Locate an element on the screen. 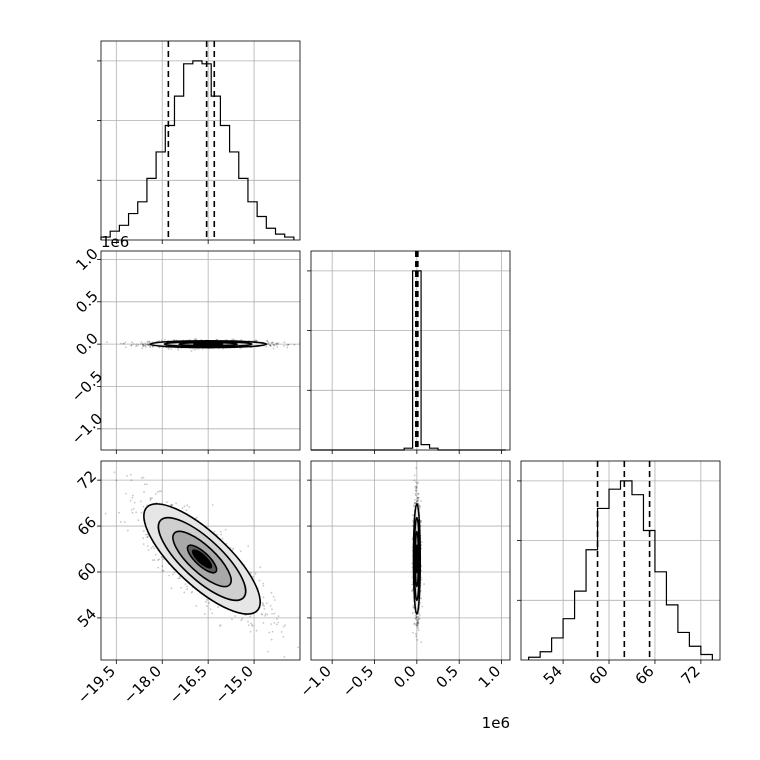 This screenshot has height=760, width=760. y-tick-label: 72 is located at coordinates (87, 480).